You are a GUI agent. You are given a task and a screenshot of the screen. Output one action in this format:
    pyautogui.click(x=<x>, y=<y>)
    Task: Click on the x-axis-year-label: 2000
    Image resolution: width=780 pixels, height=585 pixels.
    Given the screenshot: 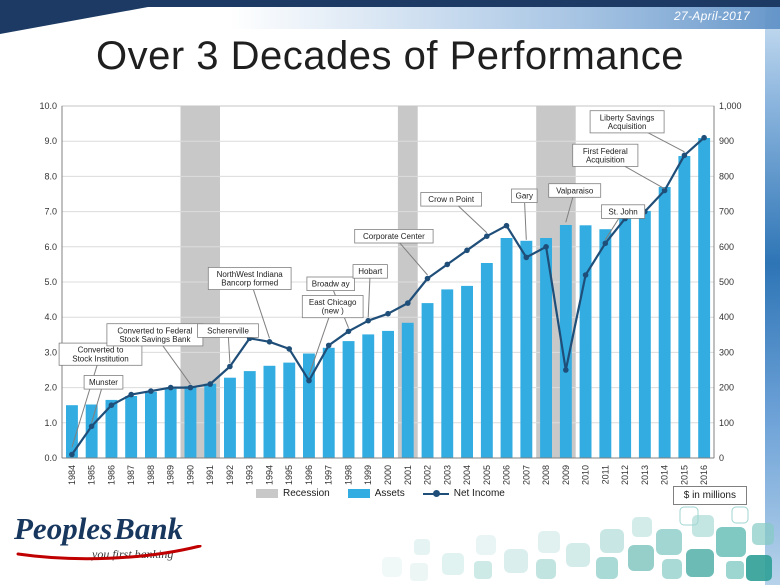 What is the action you would take?
    pyautogui.click(x=388, y=475)
    